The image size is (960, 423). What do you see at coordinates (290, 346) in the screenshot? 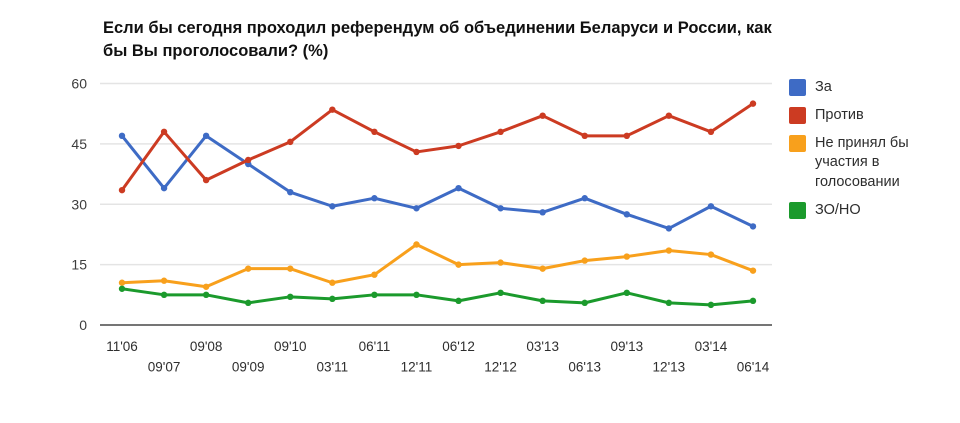
I see `x-tick-label: 09'10` at bounding box center [290, 346].